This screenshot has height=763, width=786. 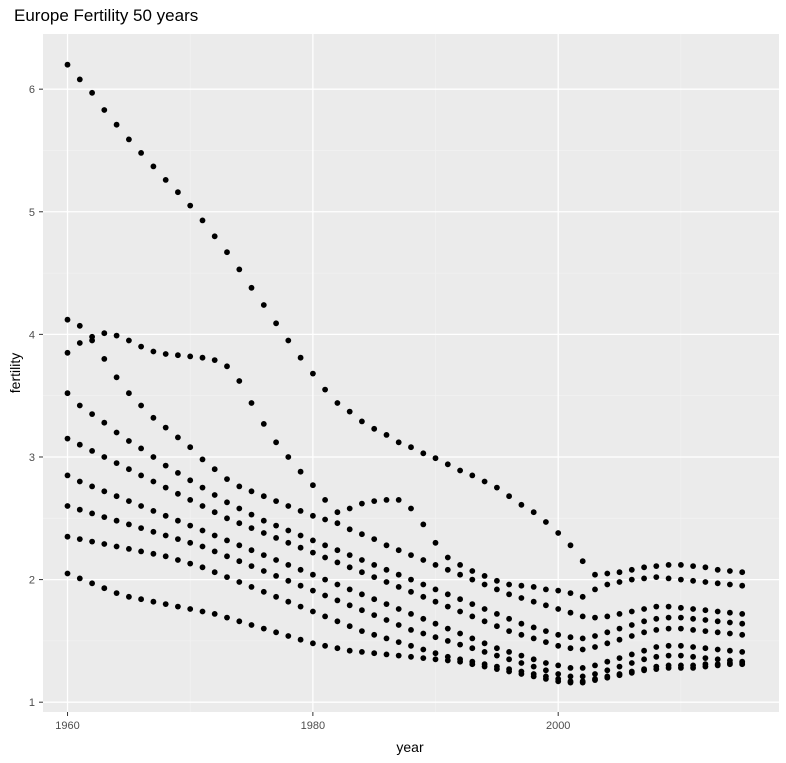 What do you see at coordinates (32, 703) in the screenshot?
I see `y-tick-label: 1` at bounding box center [32, 703].